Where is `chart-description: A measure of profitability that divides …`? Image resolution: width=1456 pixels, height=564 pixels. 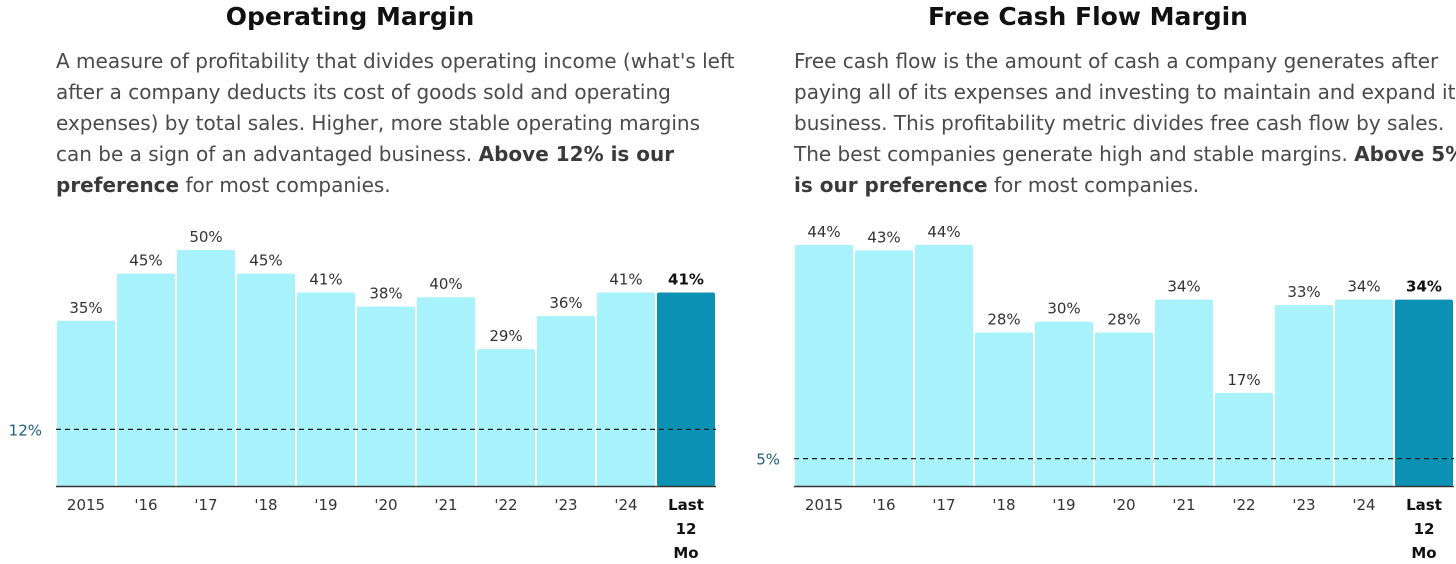 chart-description: A measure of profitability that divides … is located at coordinates (396, 123).